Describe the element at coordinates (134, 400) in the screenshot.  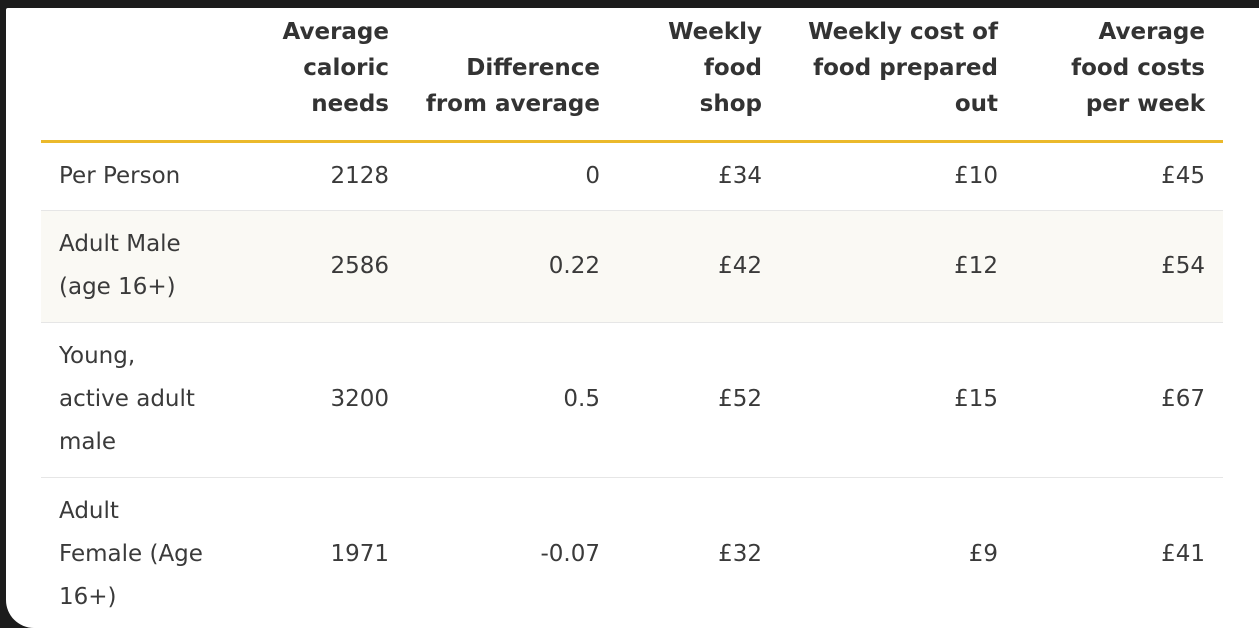
I see `row-label: Young, active adult male` at that location.